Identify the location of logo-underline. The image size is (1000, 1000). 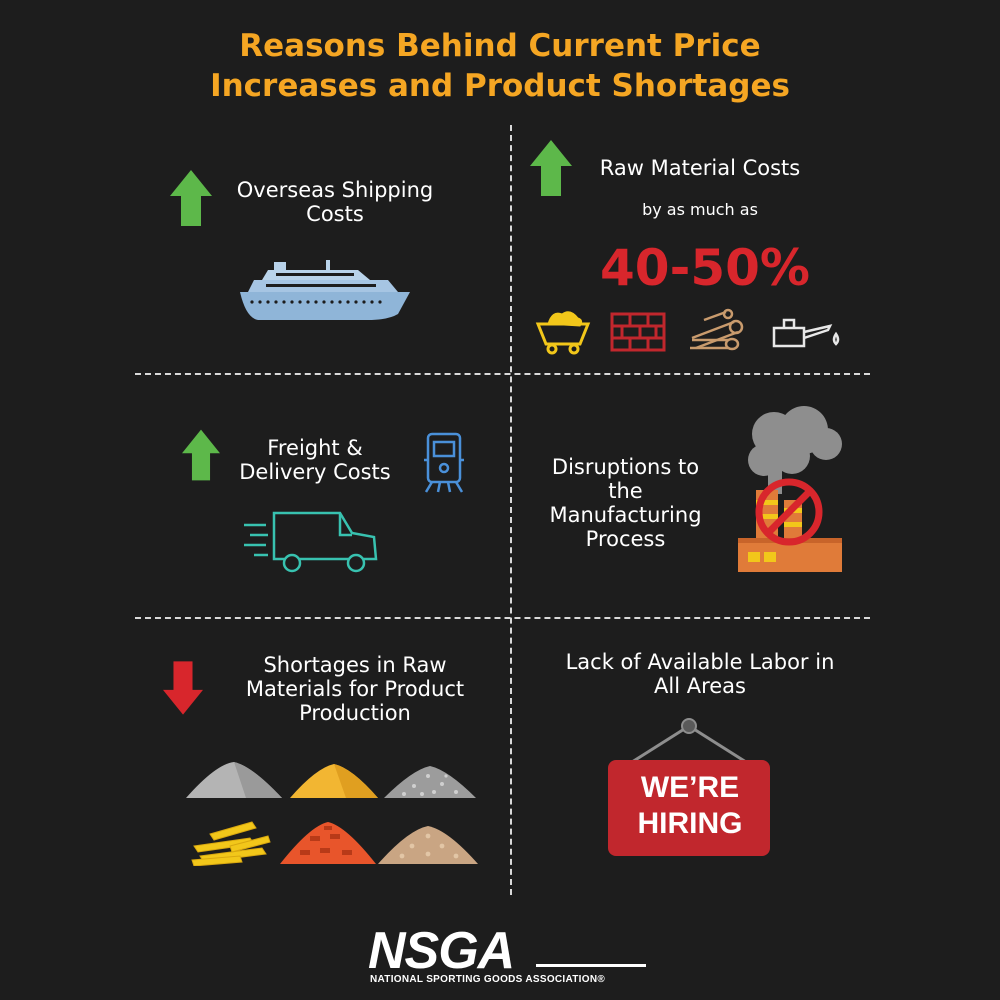
(591, 965).